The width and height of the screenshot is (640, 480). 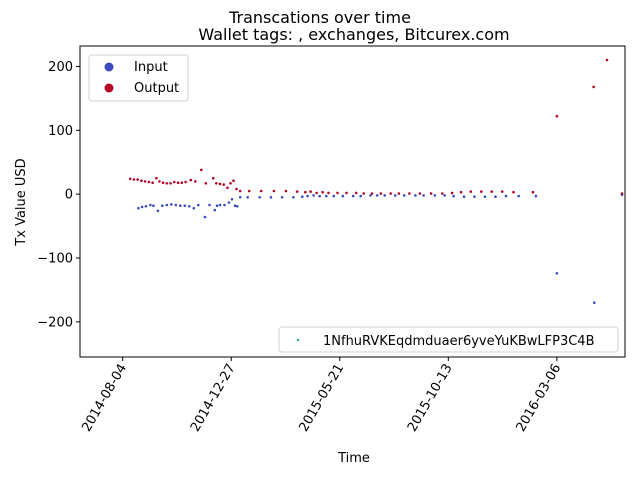 I want to click on legend: Input Output, so click(x=138, y=78).